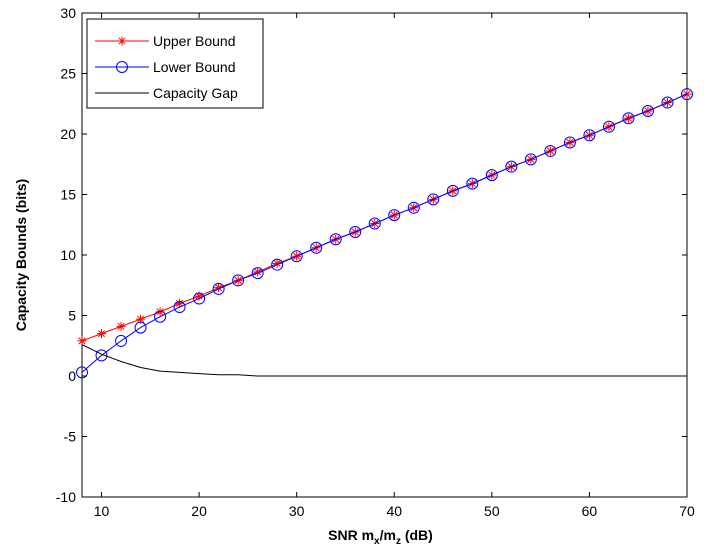  What do you see at coordinates (72, 376) in the screenshot?
I see `y-tick-label: 0` at bounding box center [72, 376].